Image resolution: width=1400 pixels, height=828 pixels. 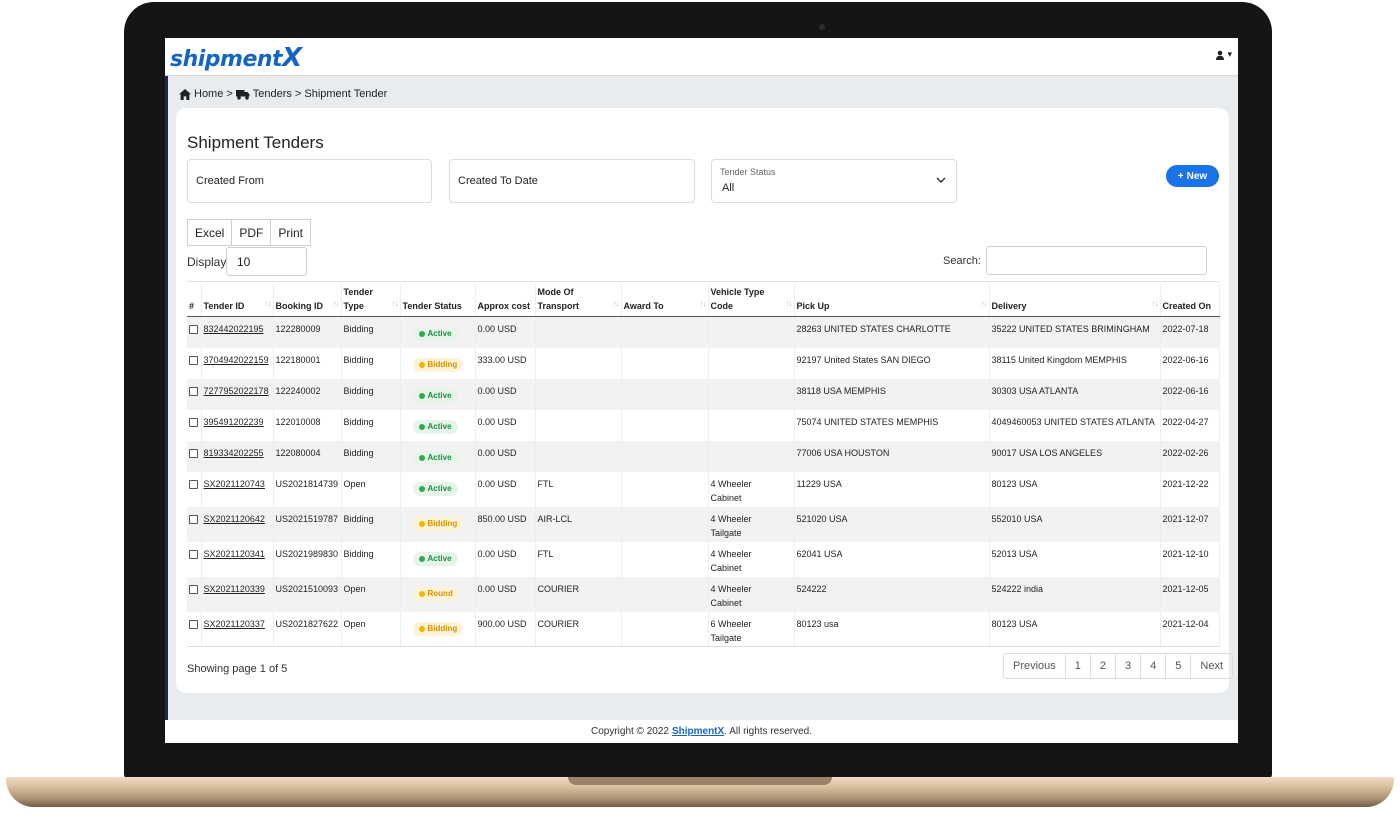 What do you see at coordinates (578, 524) in the screenshot?
I see `mode-of-transport-cell: AIR-LCL` at bounding box center [578, 524].